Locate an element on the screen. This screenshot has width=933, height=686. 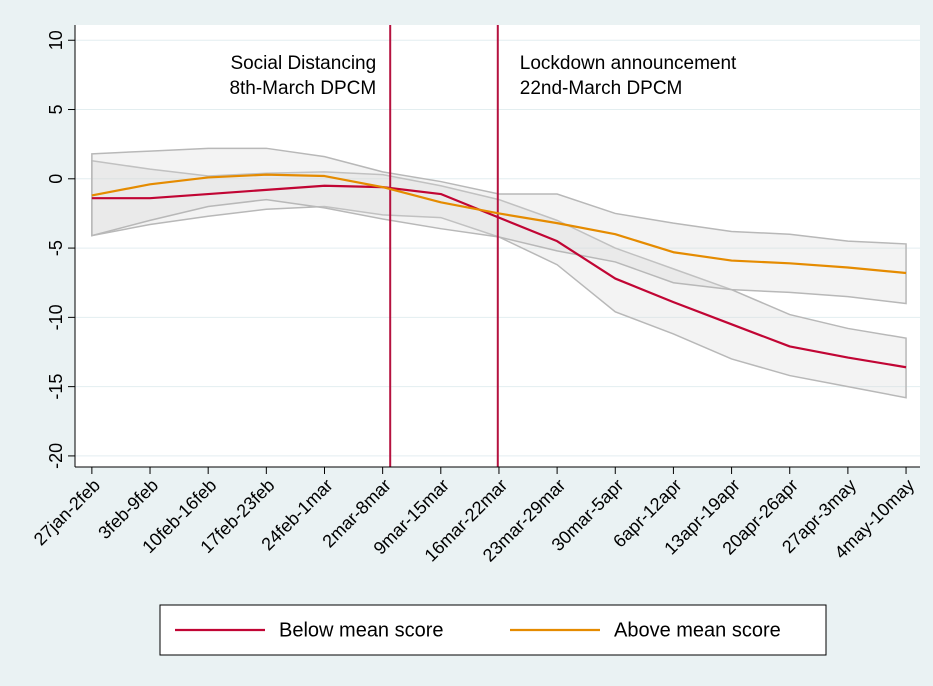
annotation: 22nd-March DPCM is located at coordinates (601, 88).